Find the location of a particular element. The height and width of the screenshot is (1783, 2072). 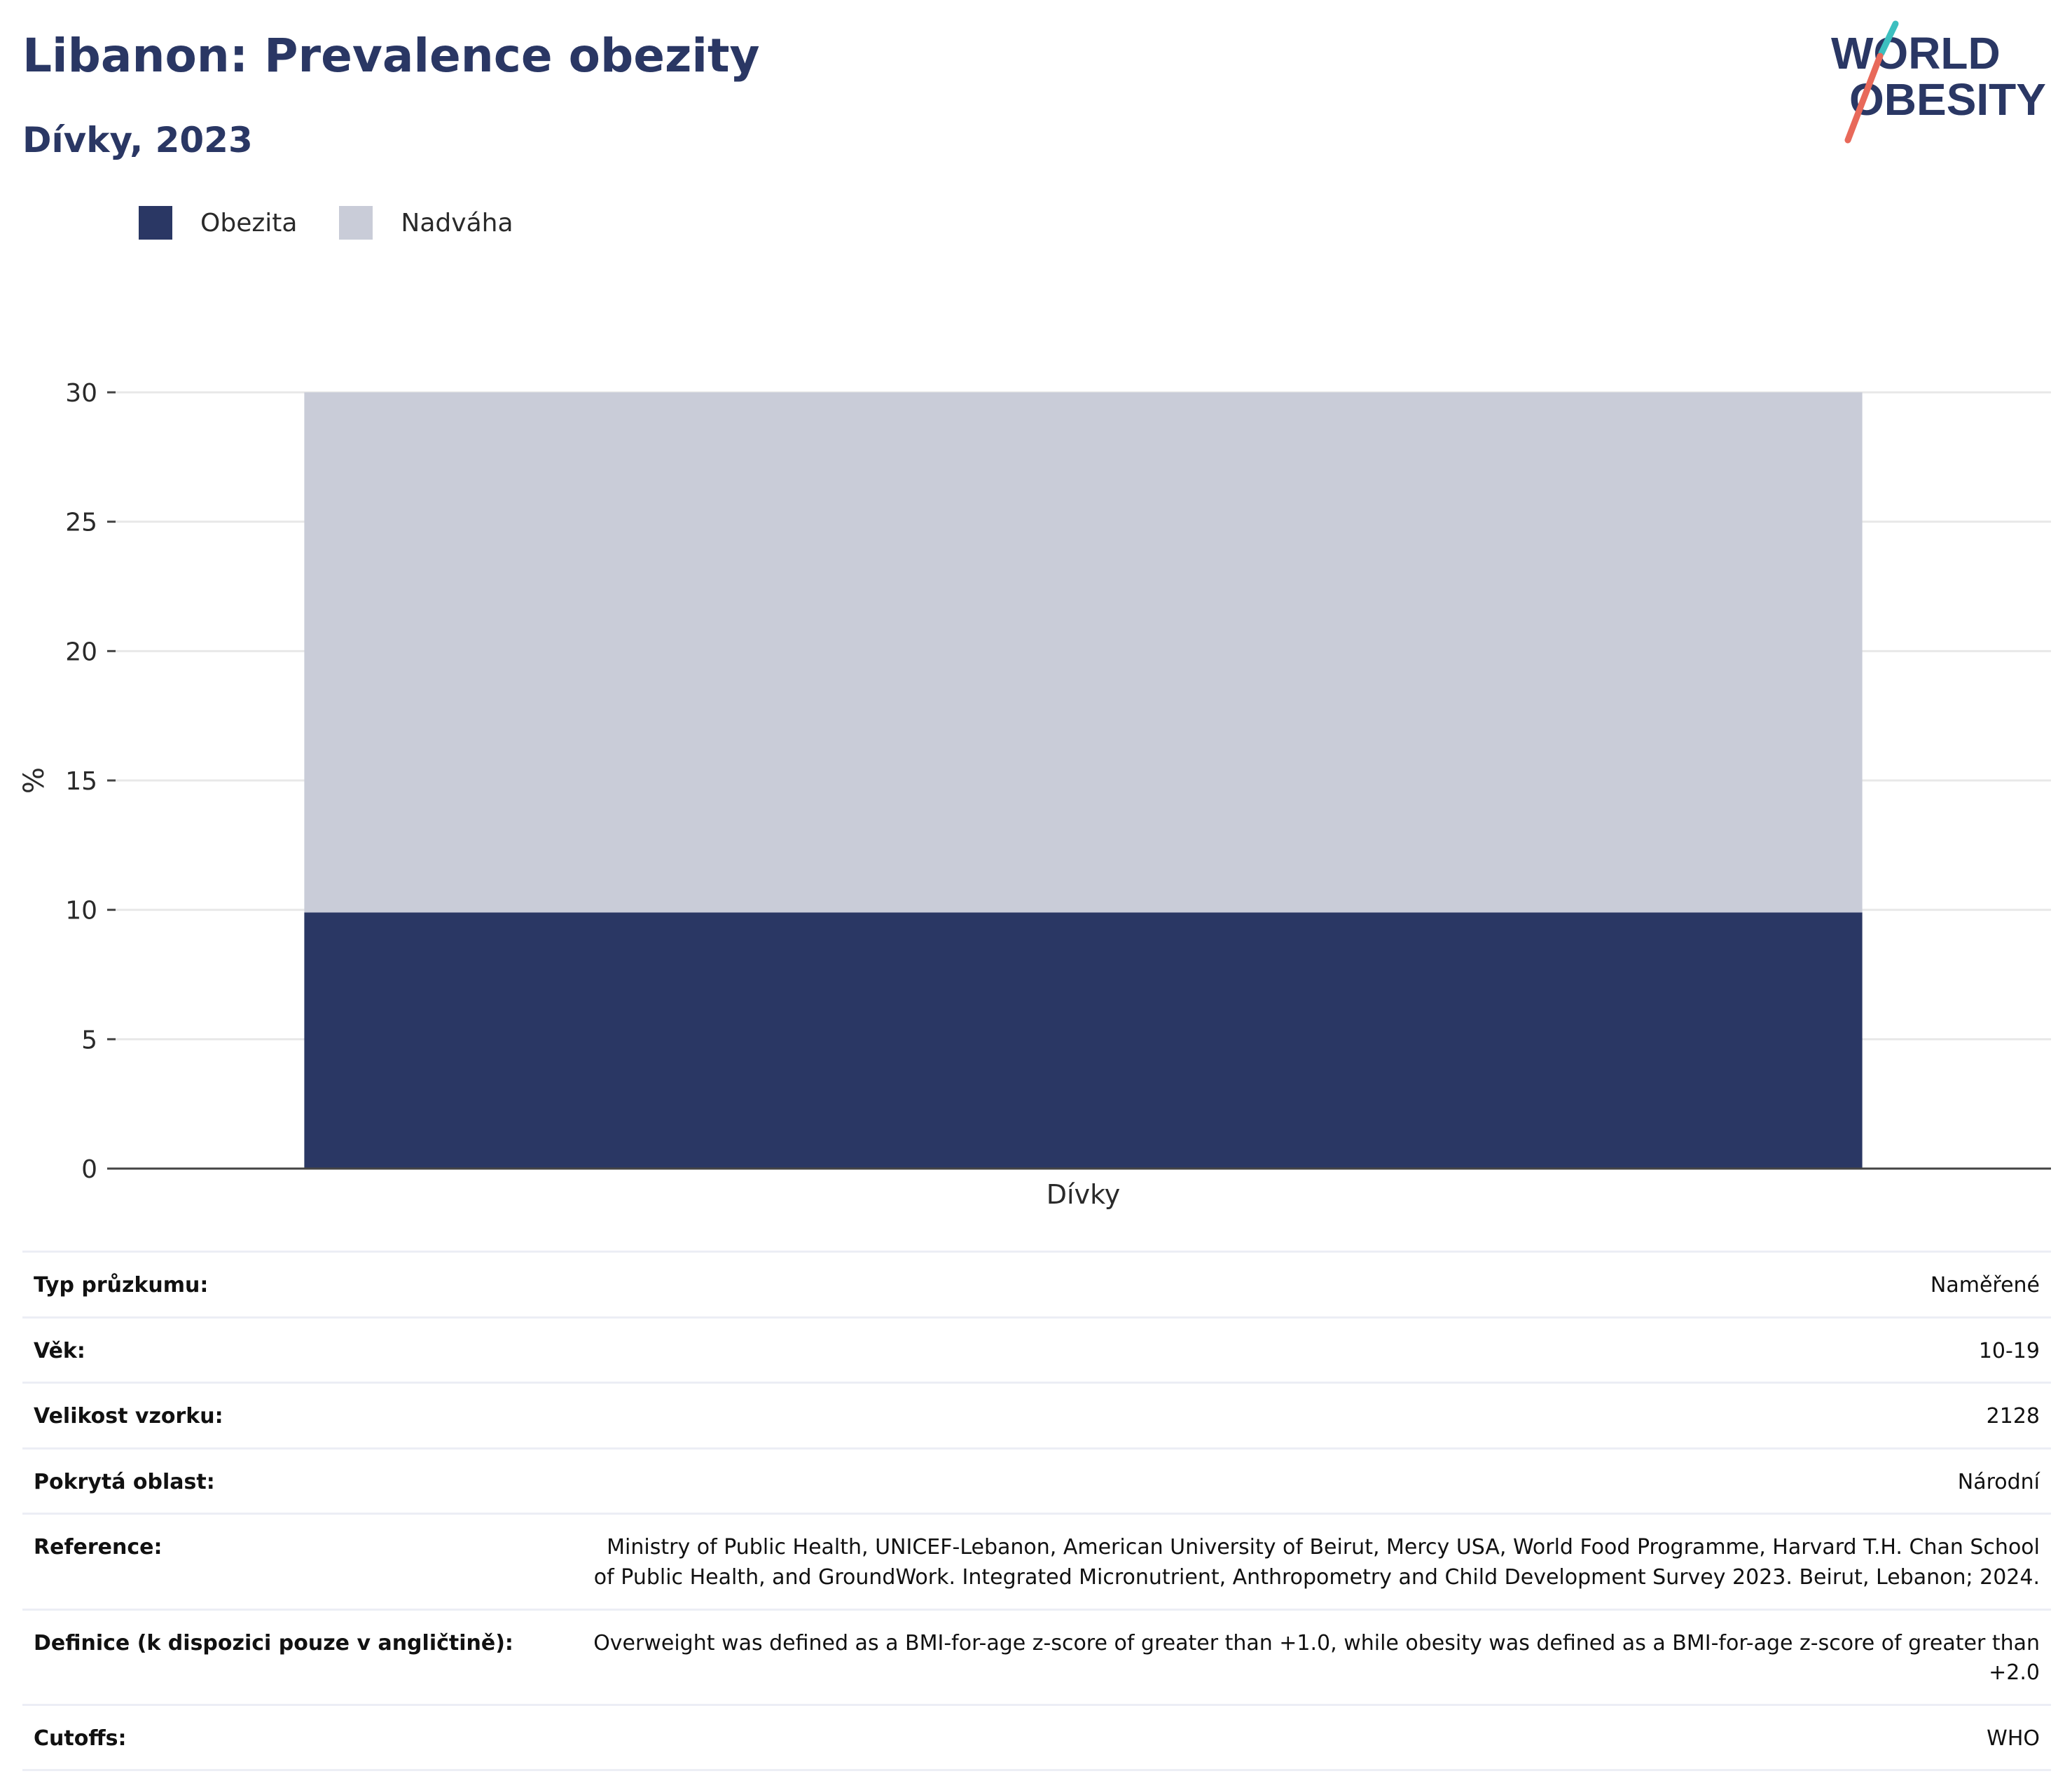

info-label: Reference: is located at coordinates (300, 1561).